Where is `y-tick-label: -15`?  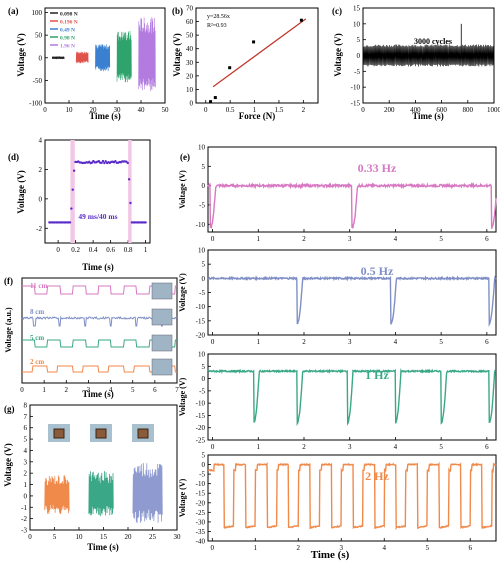 y-tick-label: -15 is located at coordinates (201, 321).